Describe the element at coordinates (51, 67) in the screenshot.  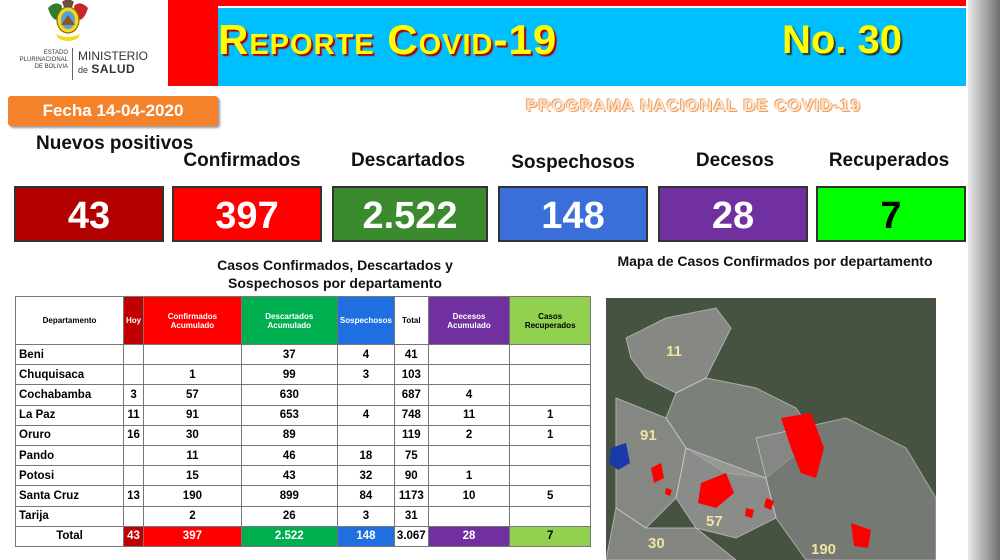
I see `logo-state-line: DE BOLIVIA` at that location.